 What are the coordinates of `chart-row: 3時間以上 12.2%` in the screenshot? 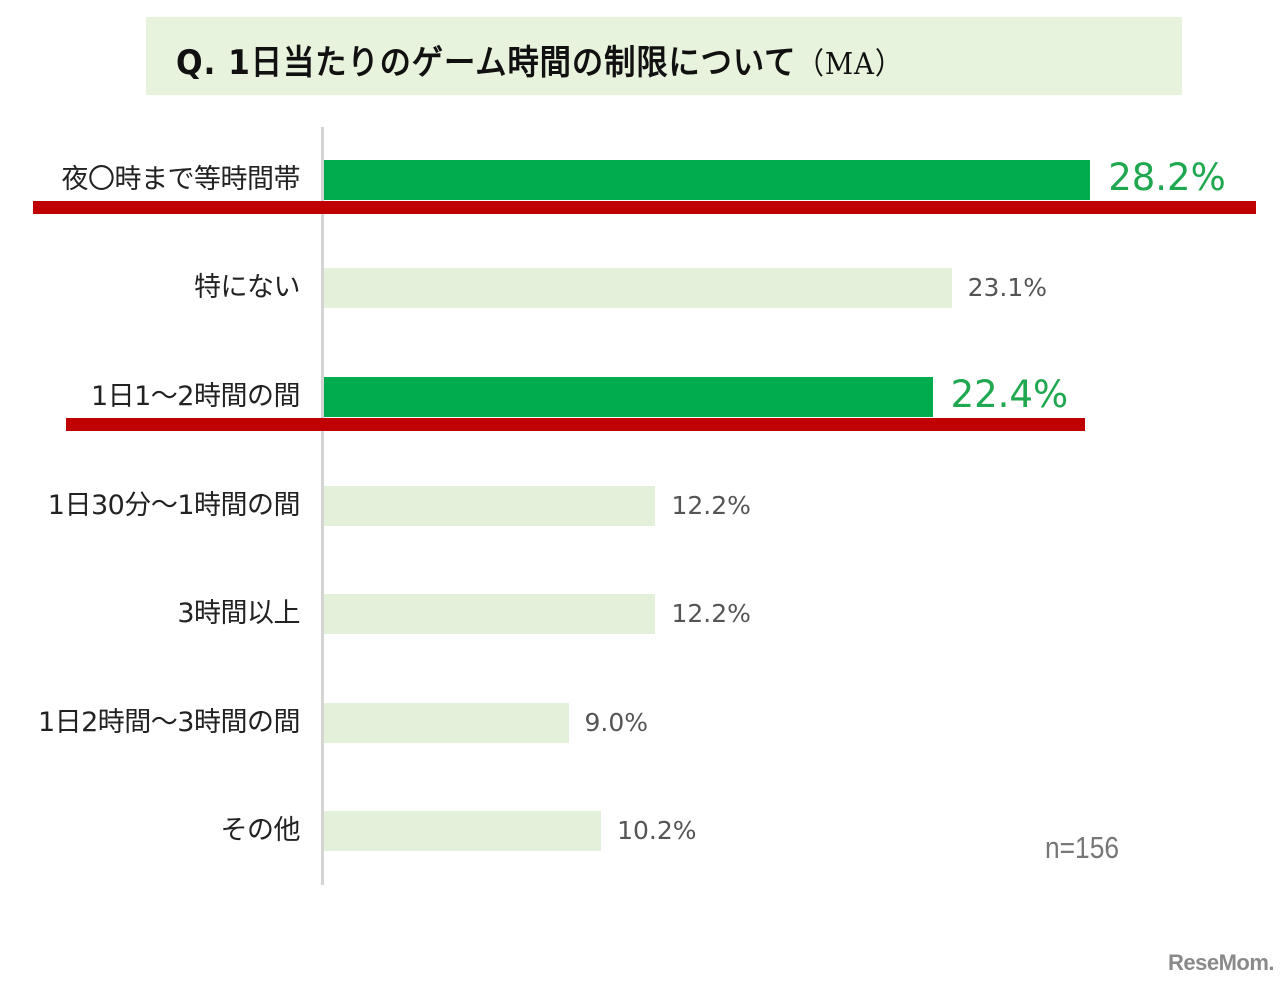 It's located at (640, 614).